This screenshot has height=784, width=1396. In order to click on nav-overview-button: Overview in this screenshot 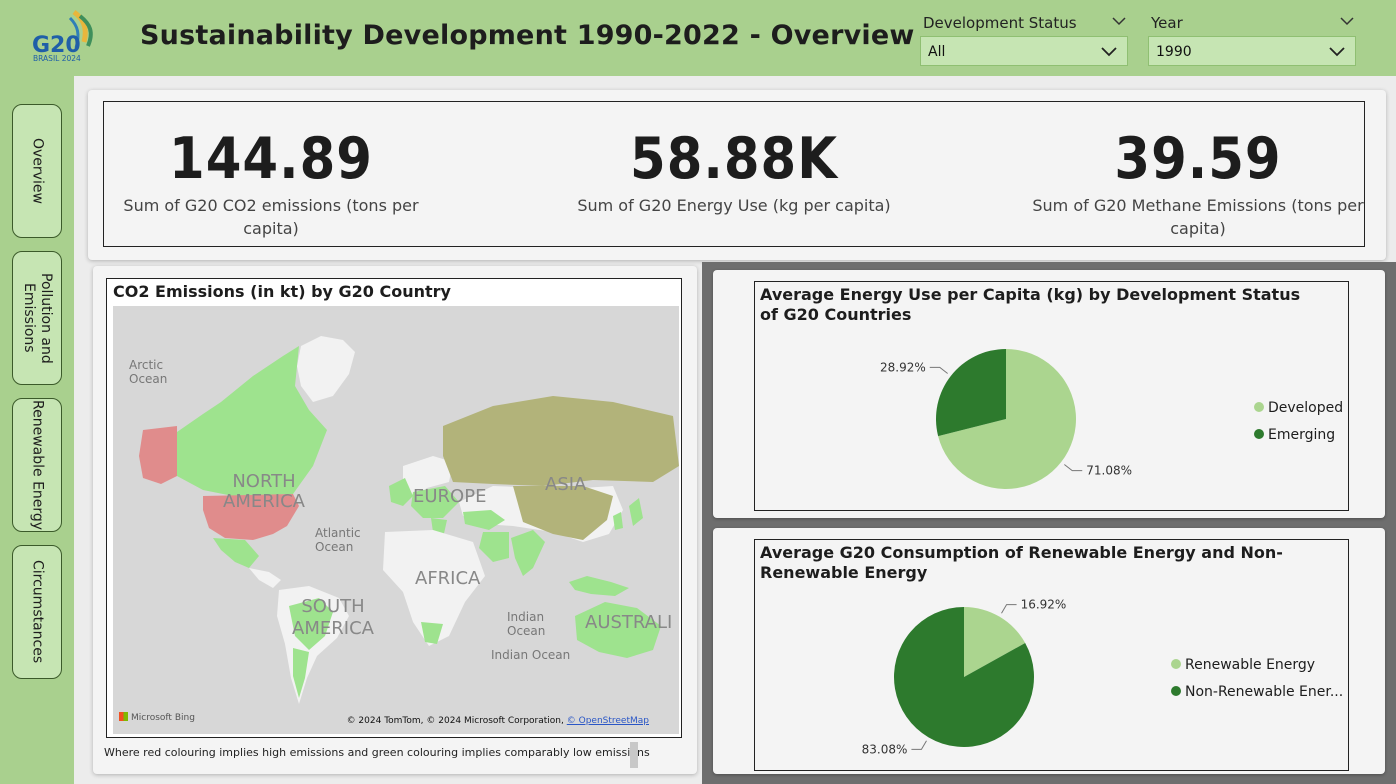, I will do `click(37, 171)`.